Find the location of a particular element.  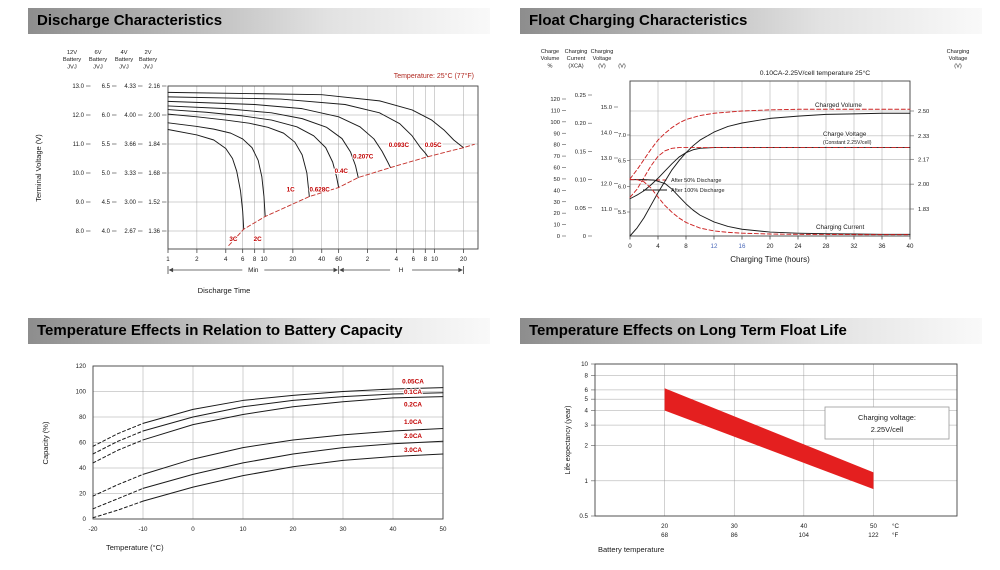

y-tick-label: 4.5 is located at coordinates (106, 203).